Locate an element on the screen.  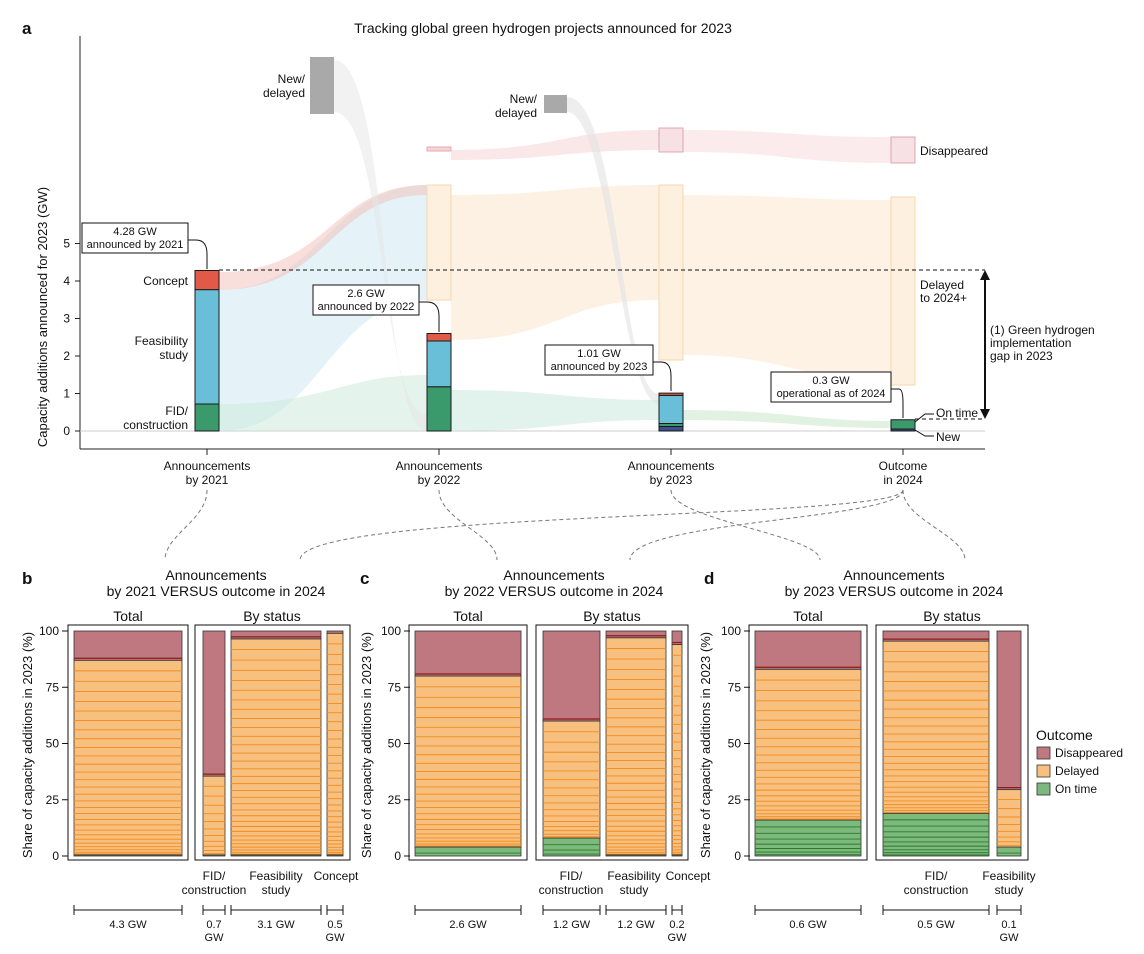
x-tick-label: by 2023 is located at coordinates (671, 480).